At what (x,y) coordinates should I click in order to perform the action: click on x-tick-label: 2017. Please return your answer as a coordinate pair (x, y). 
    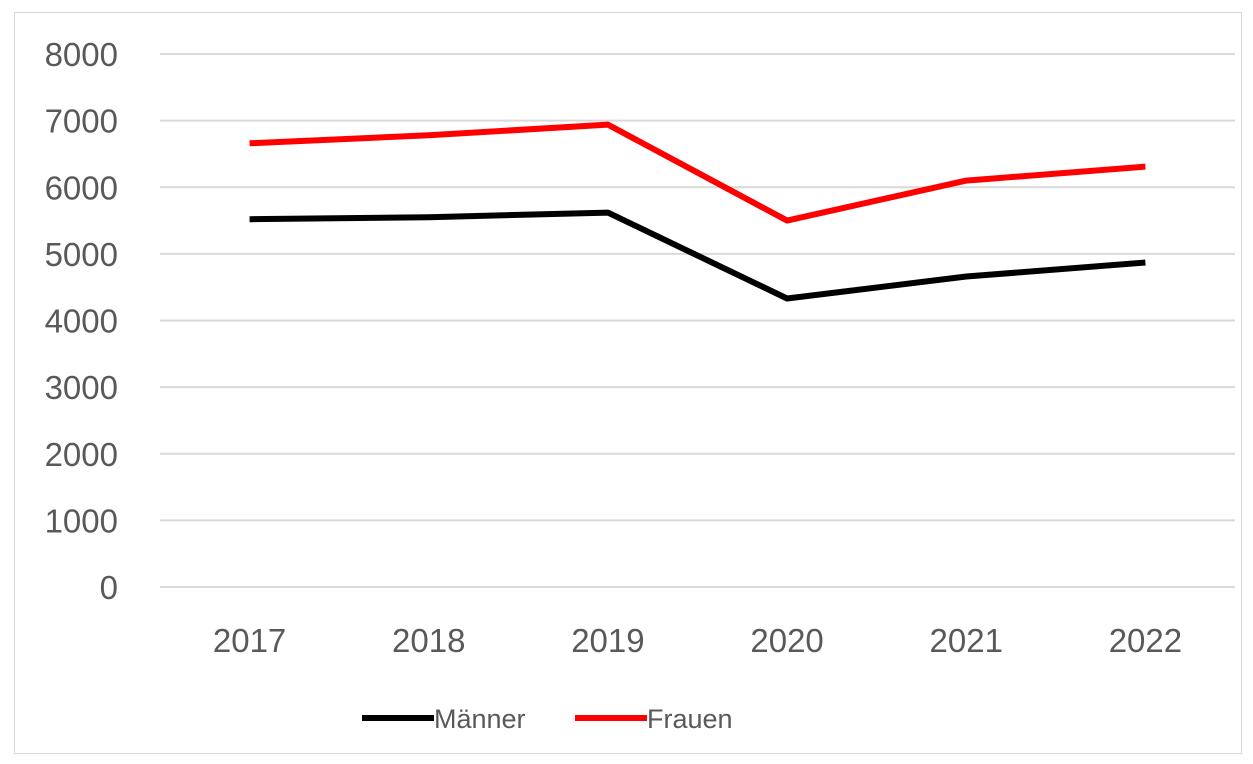
    Looking at the image, I should click on (249, 640).